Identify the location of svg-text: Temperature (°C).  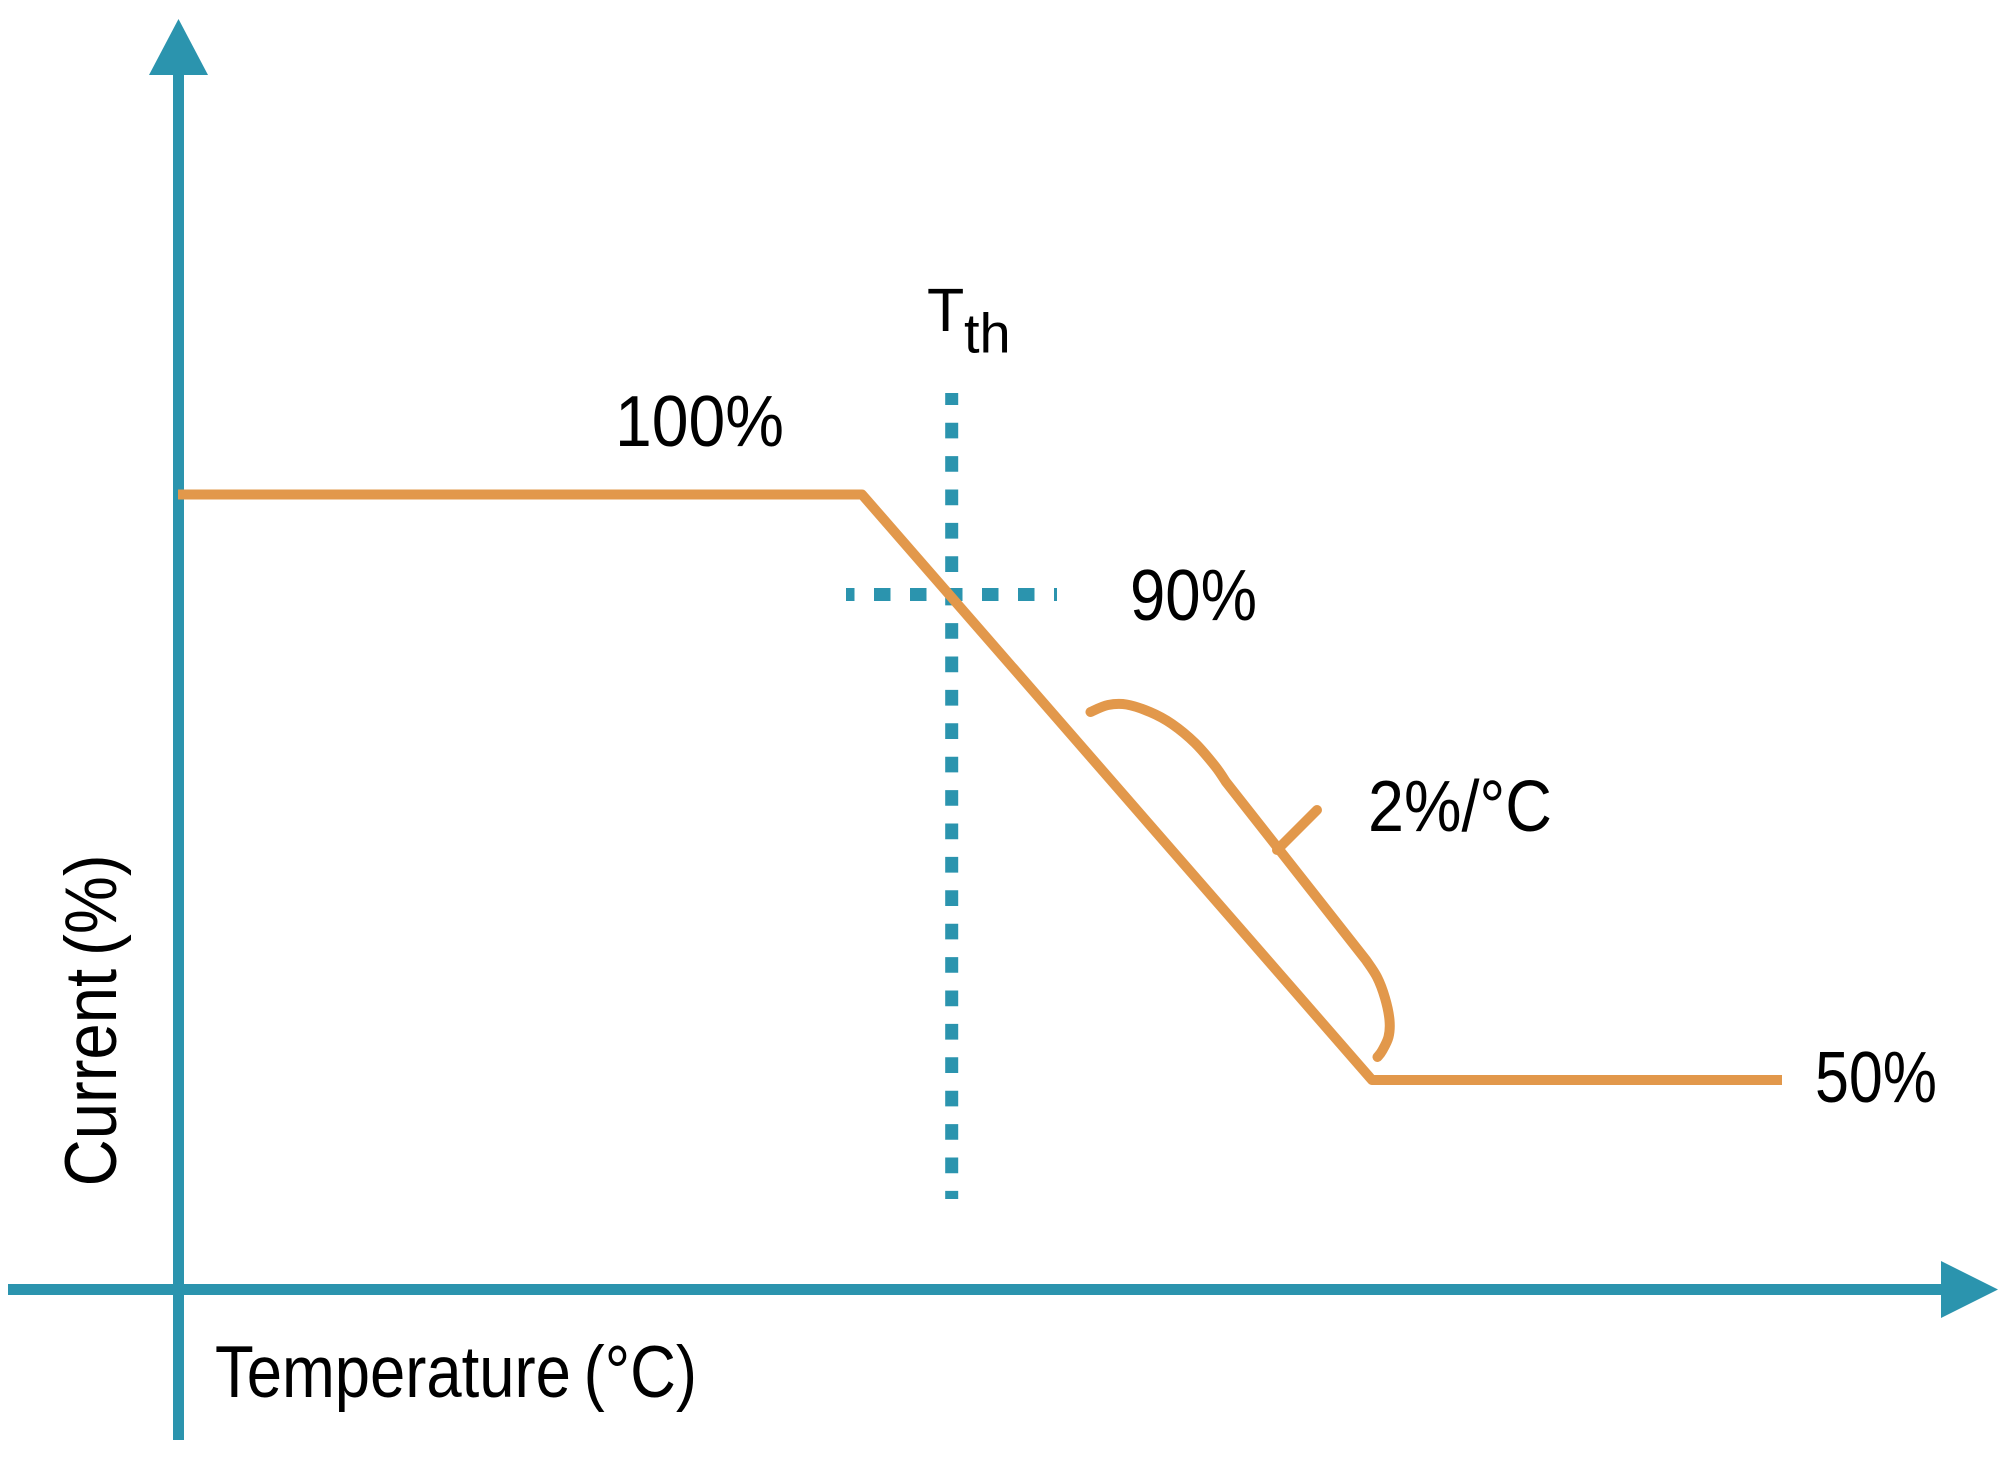
(456, 1372).